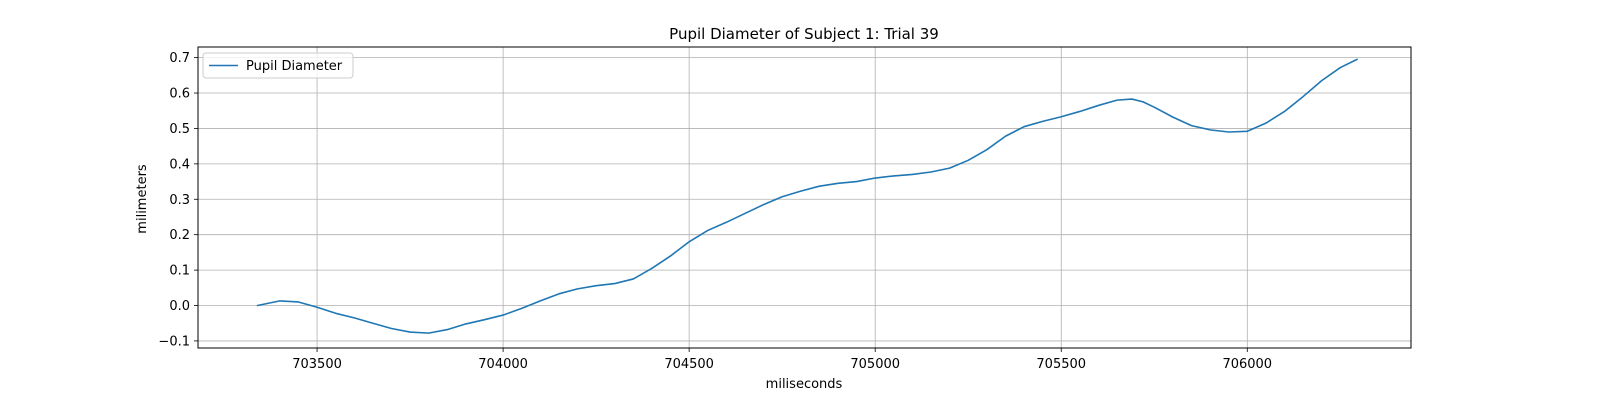  Describe the element at coordinates (875, 364) in the screenshot. I see `x-tick-label: 705000` at that location.